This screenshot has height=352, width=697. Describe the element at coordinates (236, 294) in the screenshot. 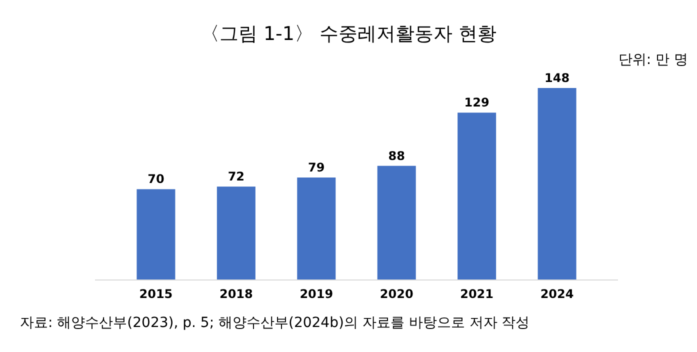

I see `x-tick-label: 2018` at that location.